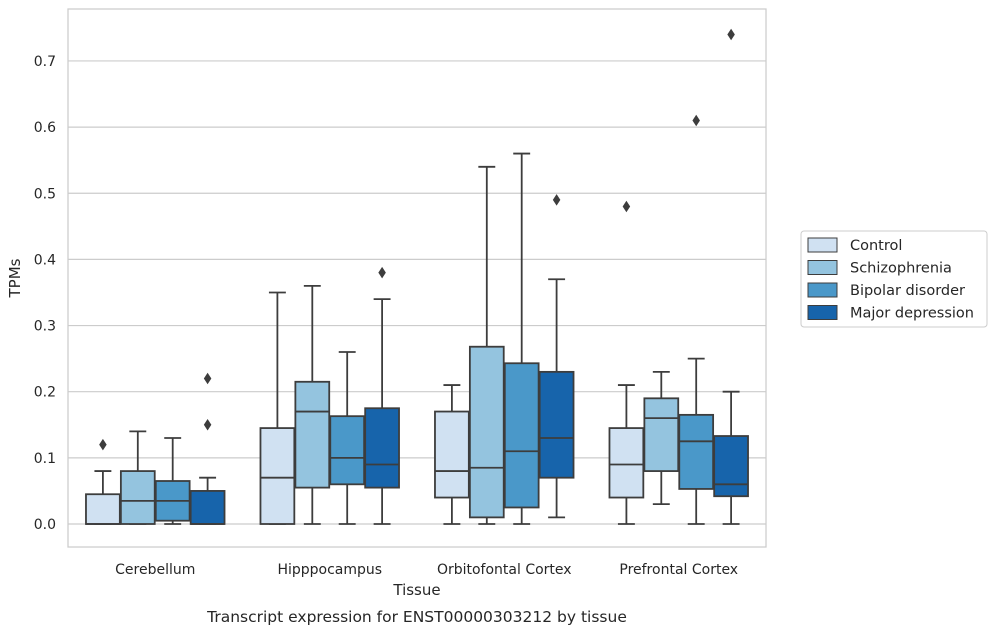  Describe the element at coordinates (155, 570) in the screenshot. I see `x-tick-label: Cerebellum` at that location.